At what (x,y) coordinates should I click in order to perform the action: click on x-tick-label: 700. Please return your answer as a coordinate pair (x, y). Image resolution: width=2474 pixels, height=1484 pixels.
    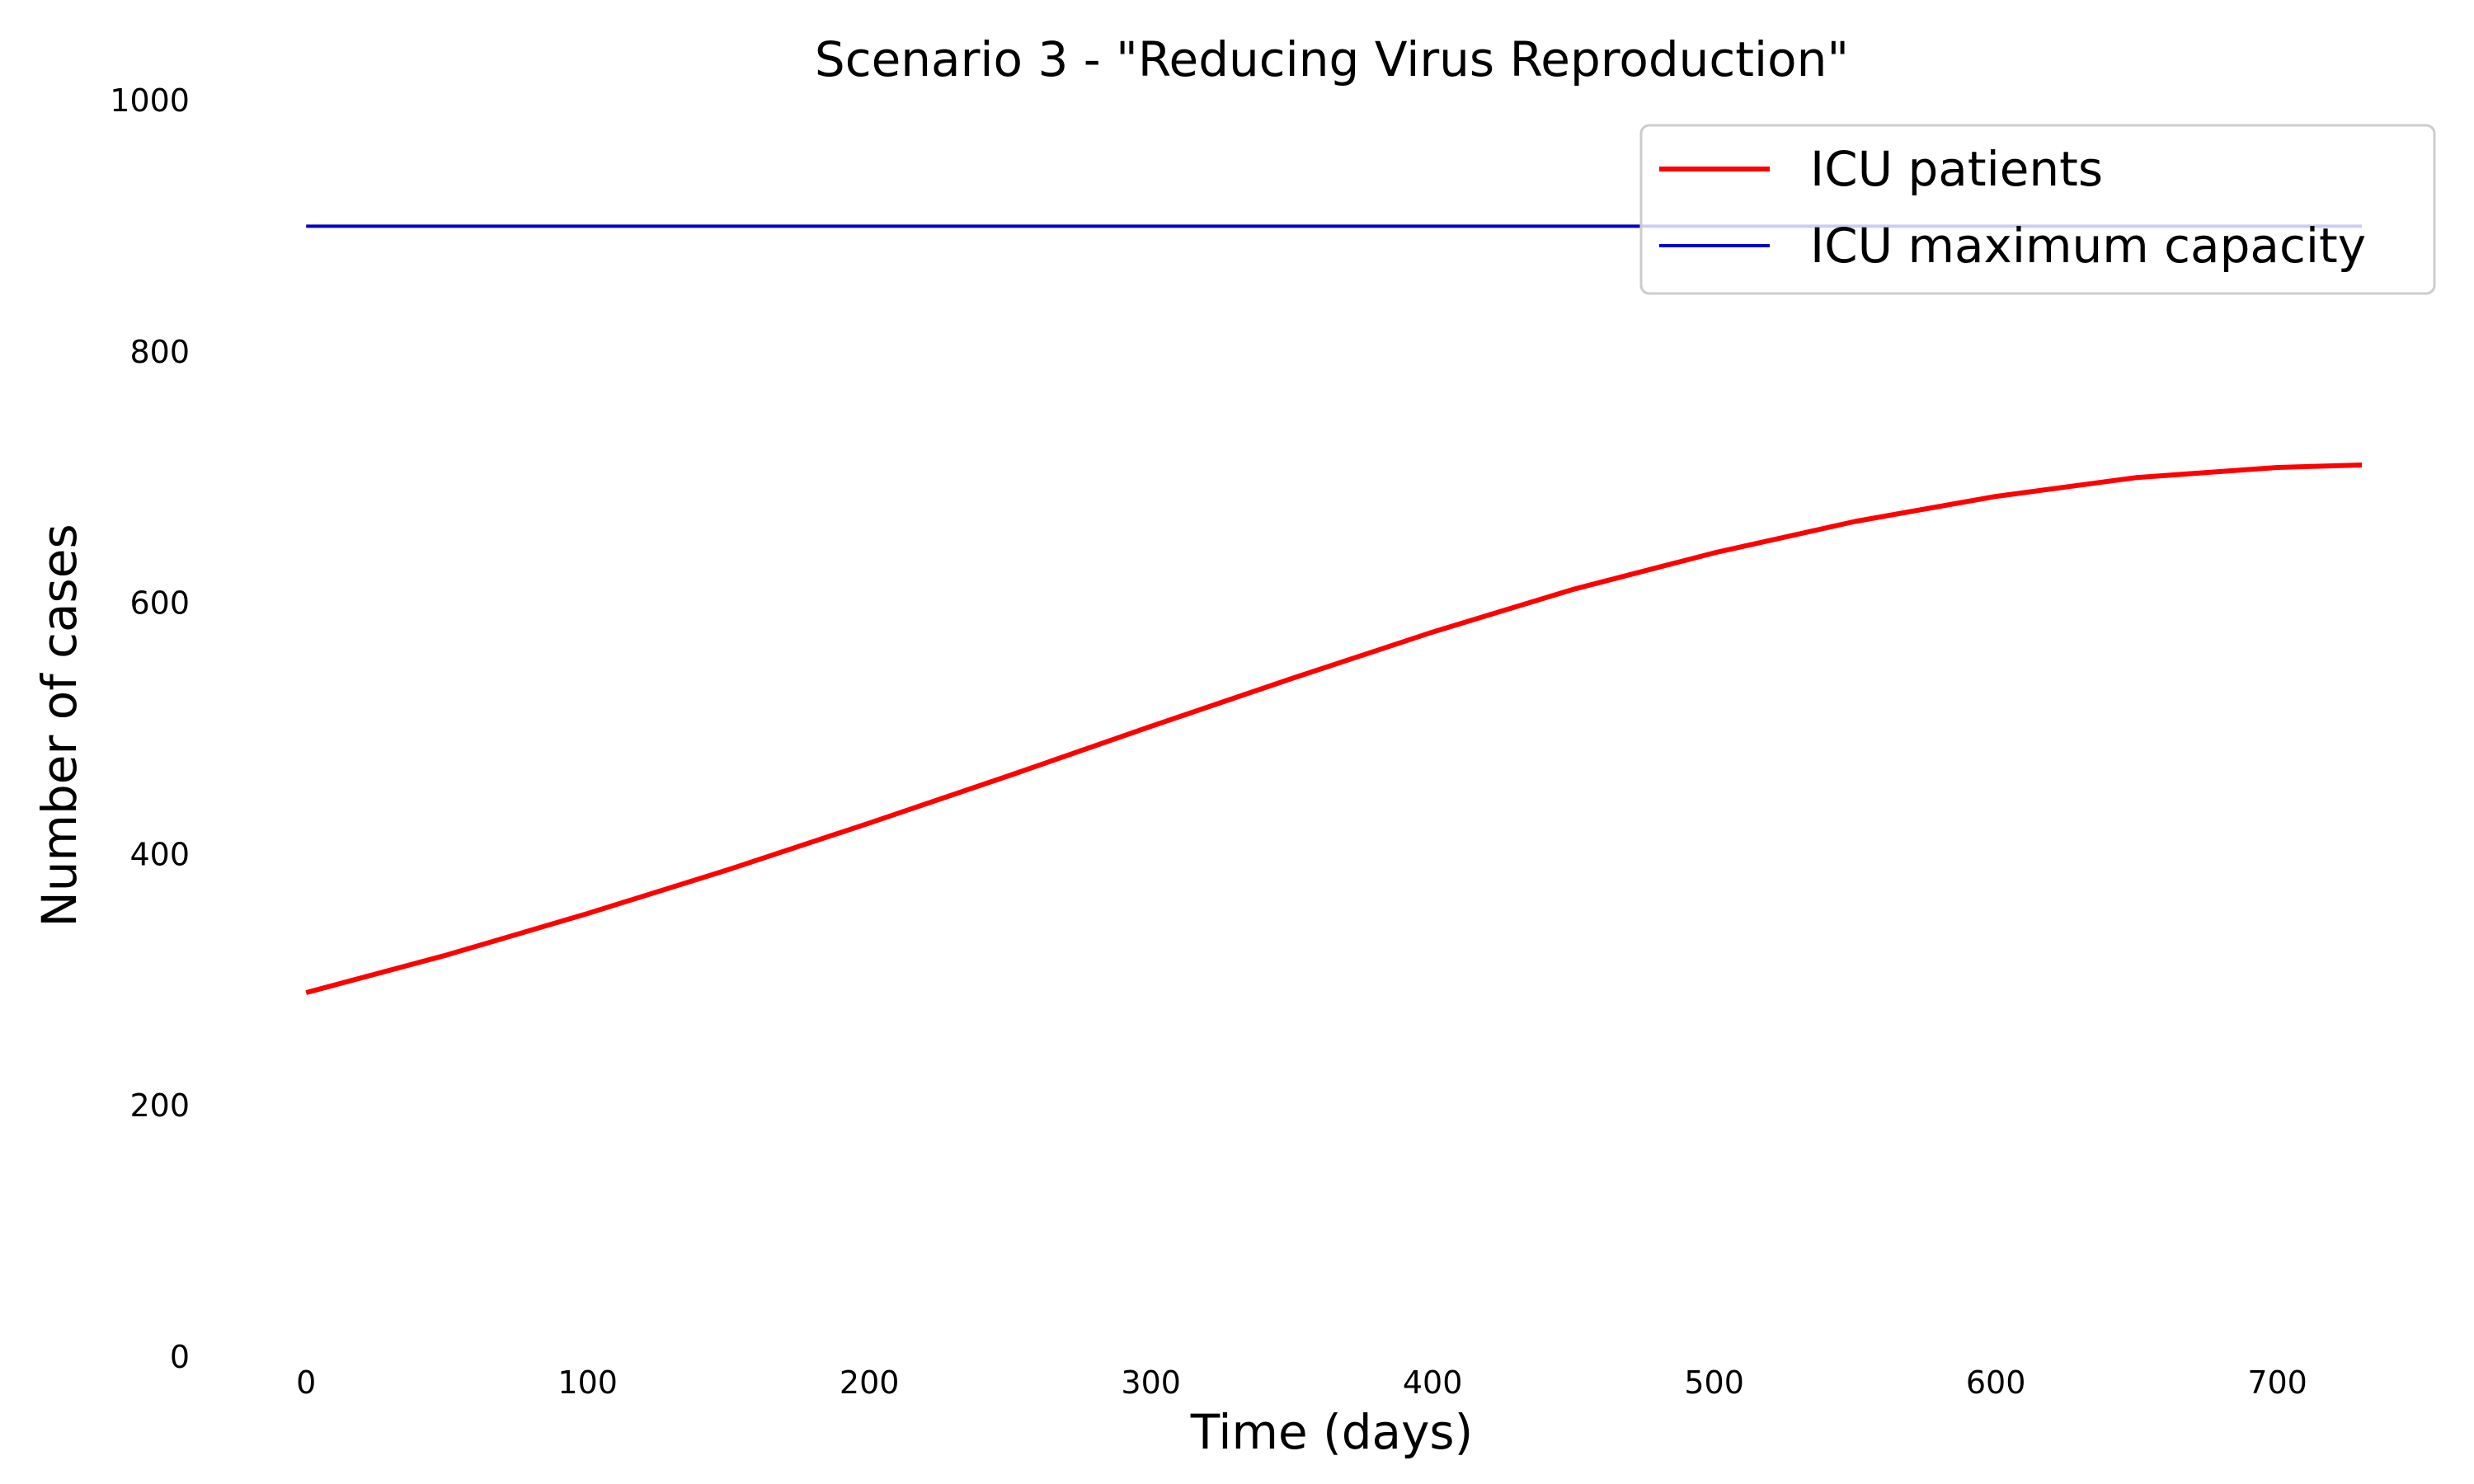
    Looking at the image, I should click on (2277, 1382).